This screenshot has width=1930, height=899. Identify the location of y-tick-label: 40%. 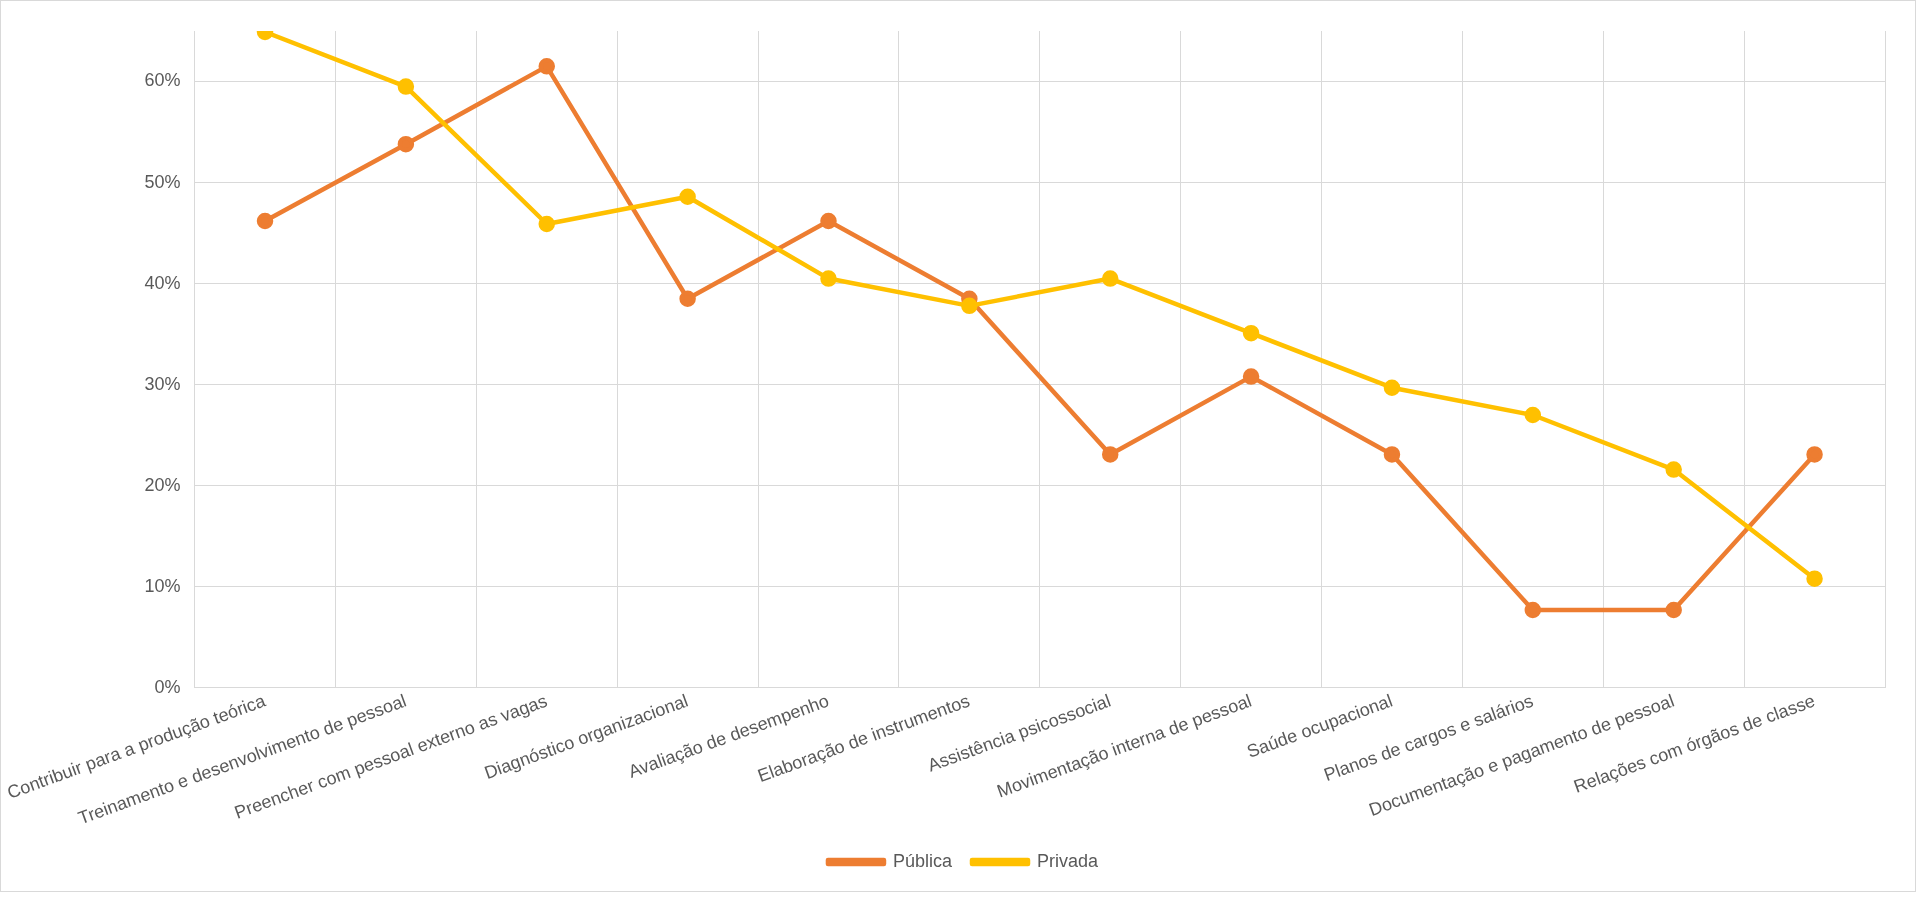
(162, 282).